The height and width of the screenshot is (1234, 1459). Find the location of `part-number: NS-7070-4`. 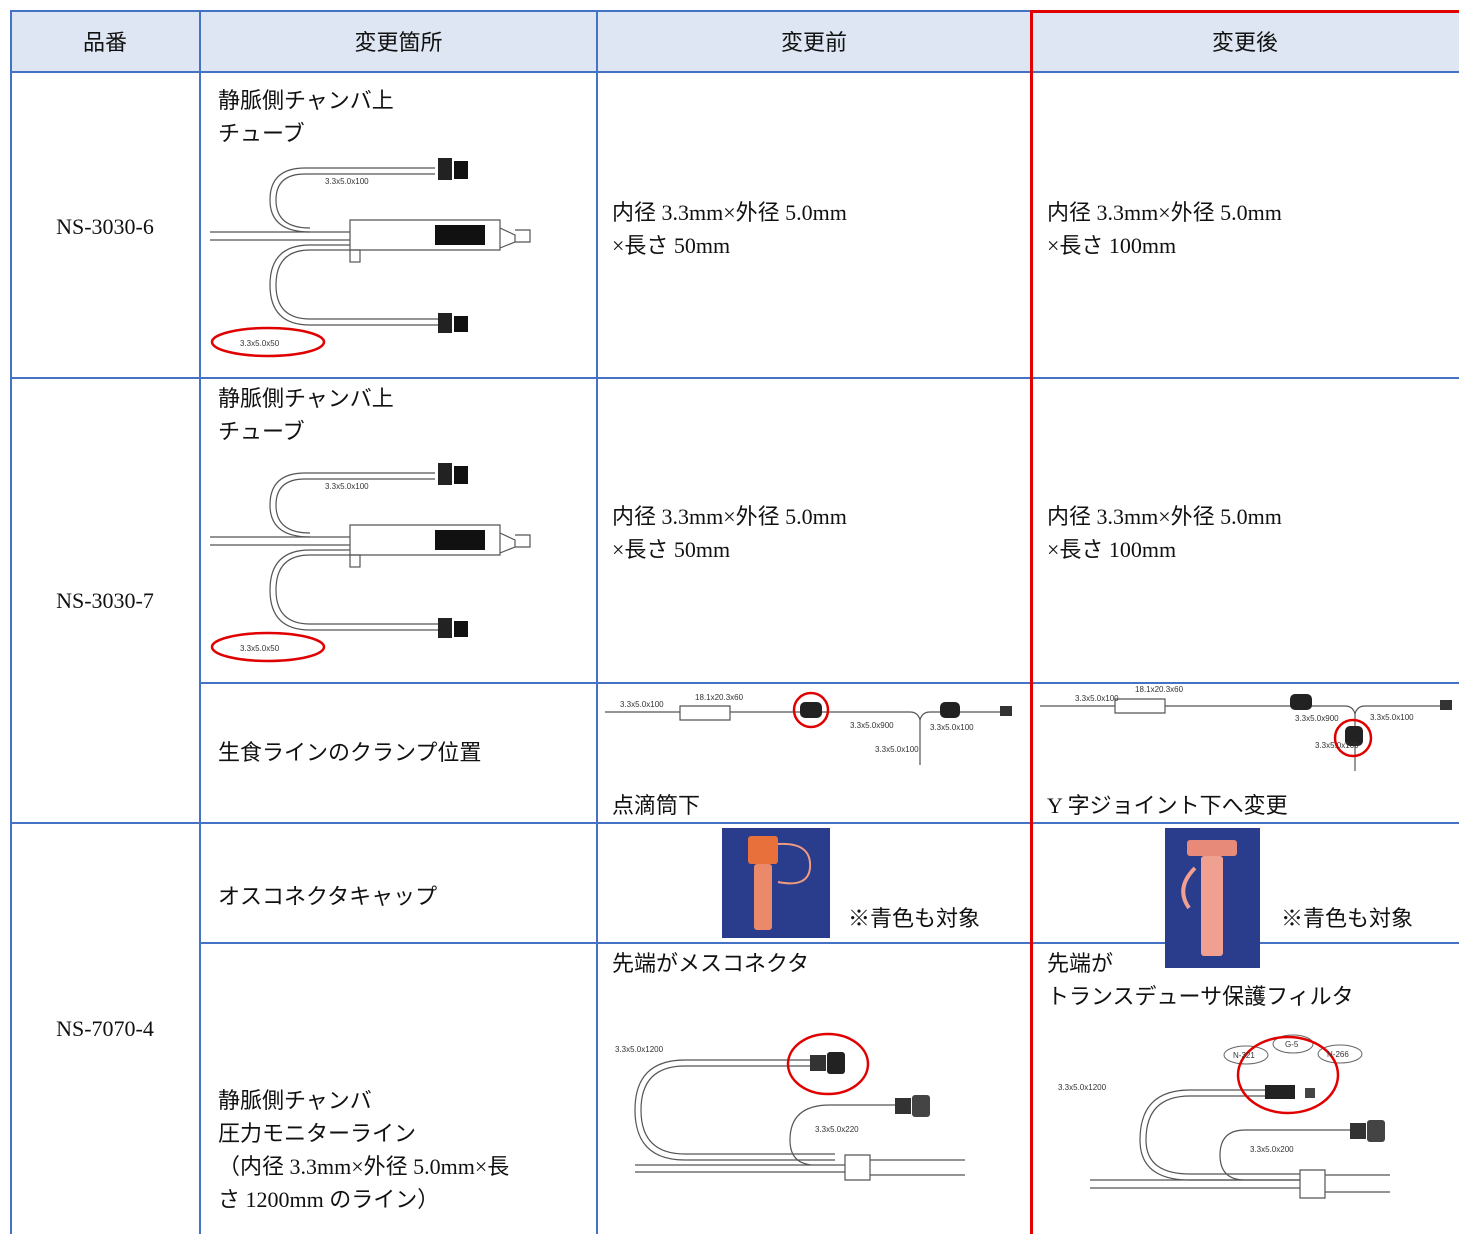

part-number: NS-7070-4 is located at coordinates (105, 1028).